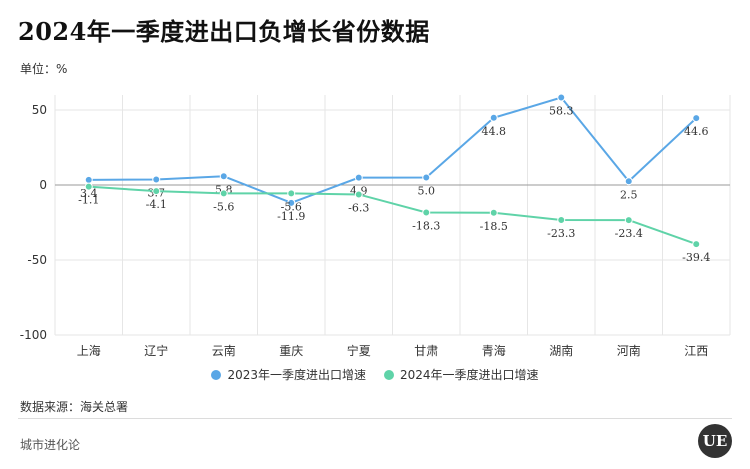  I want to click on x-tick-label: 青海, so click(494, 350).